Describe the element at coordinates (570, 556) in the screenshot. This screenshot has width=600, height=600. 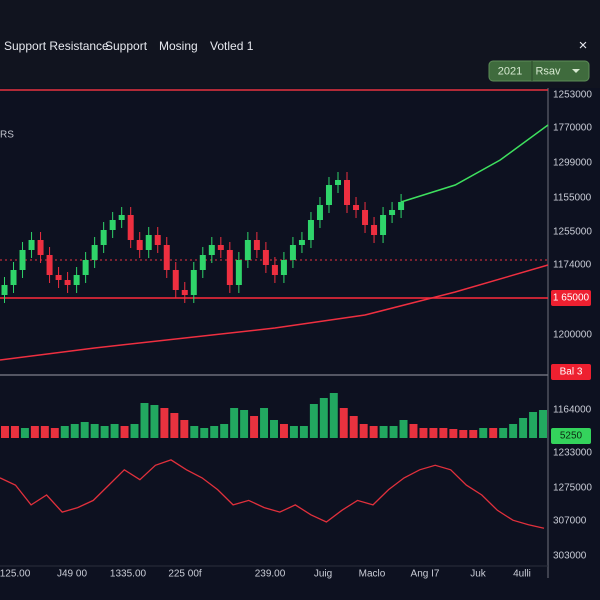
I see `price-label: 303000` at that location.